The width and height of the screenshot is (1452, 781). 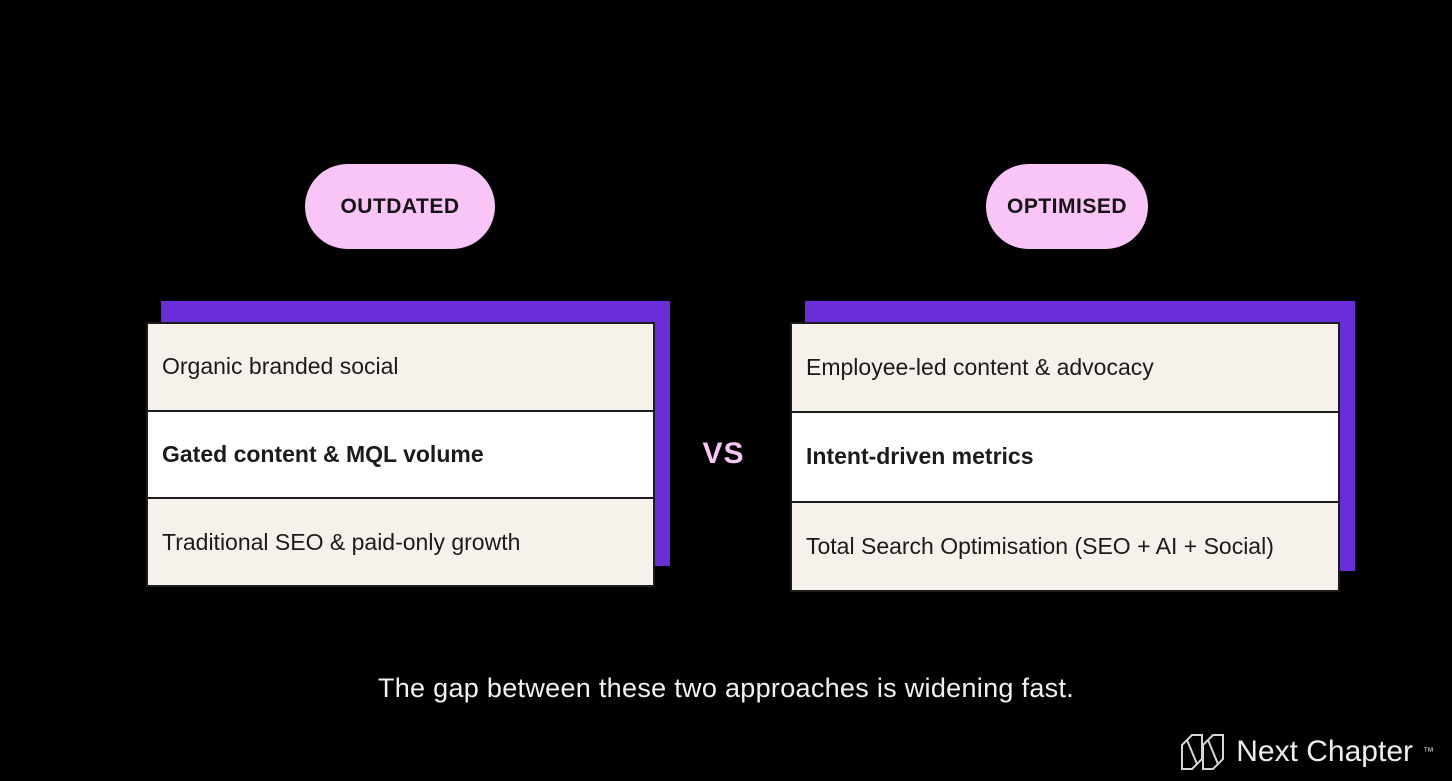 I want to click on row-label: Traditional SEO & paid-only growth, so click(x=341, y=541).